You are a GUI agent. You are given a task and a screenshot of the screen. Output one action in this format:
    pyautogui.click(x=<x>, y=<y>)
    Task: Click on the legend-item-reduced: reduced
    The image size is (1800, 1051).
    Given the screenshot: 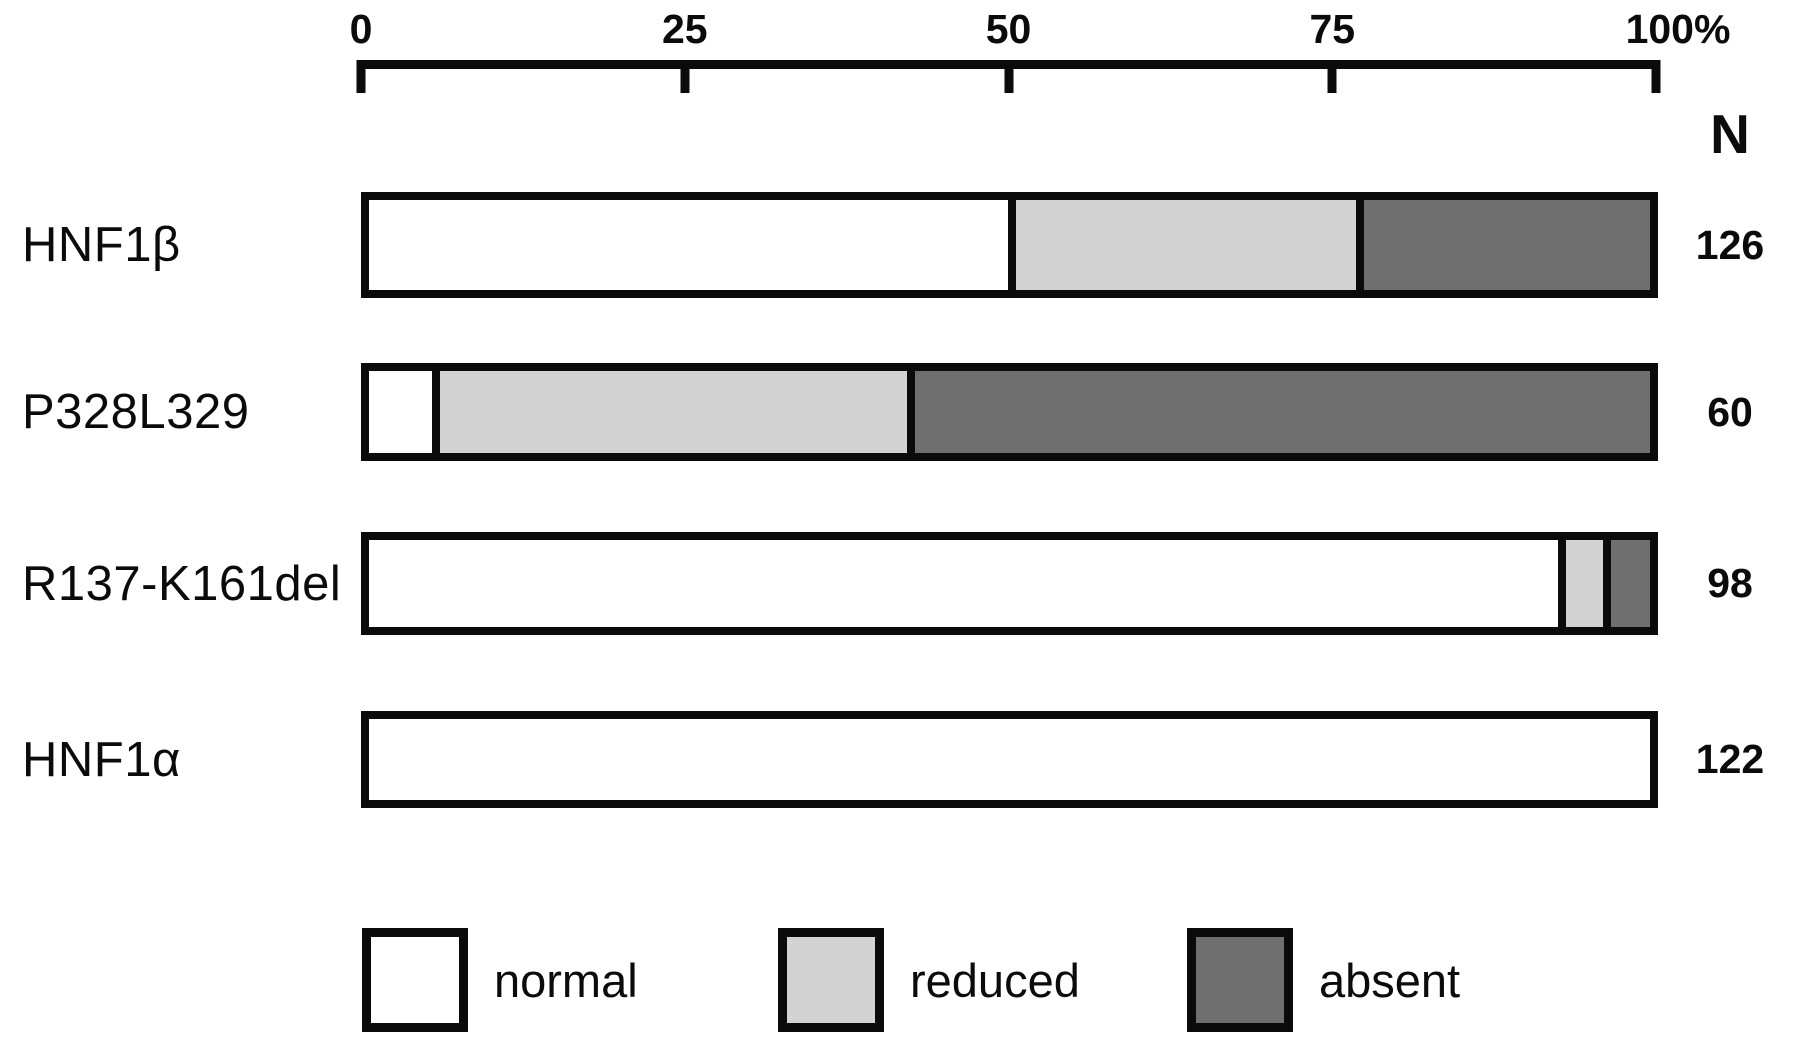 What is the action you would take?
    pyautogui.click(x=929, y=980)
    